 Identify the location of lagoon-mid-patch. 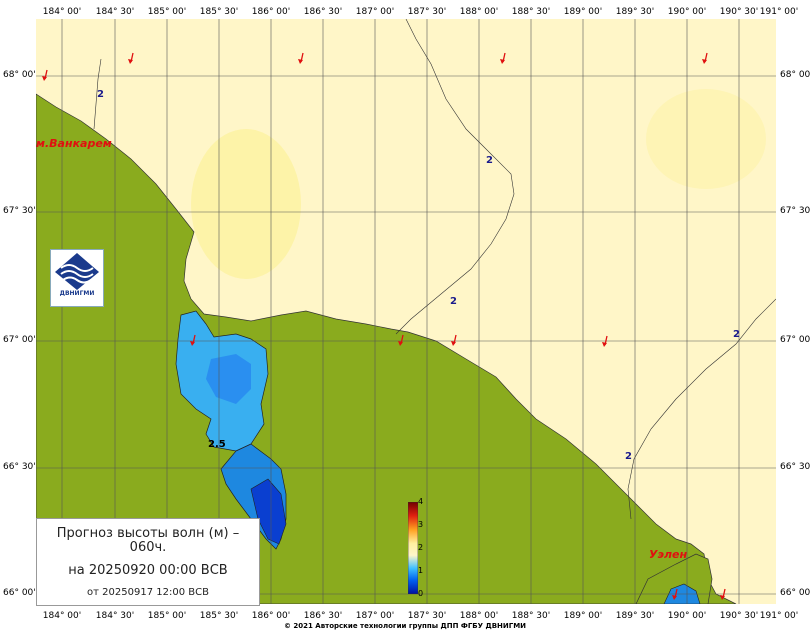
(228, 379).